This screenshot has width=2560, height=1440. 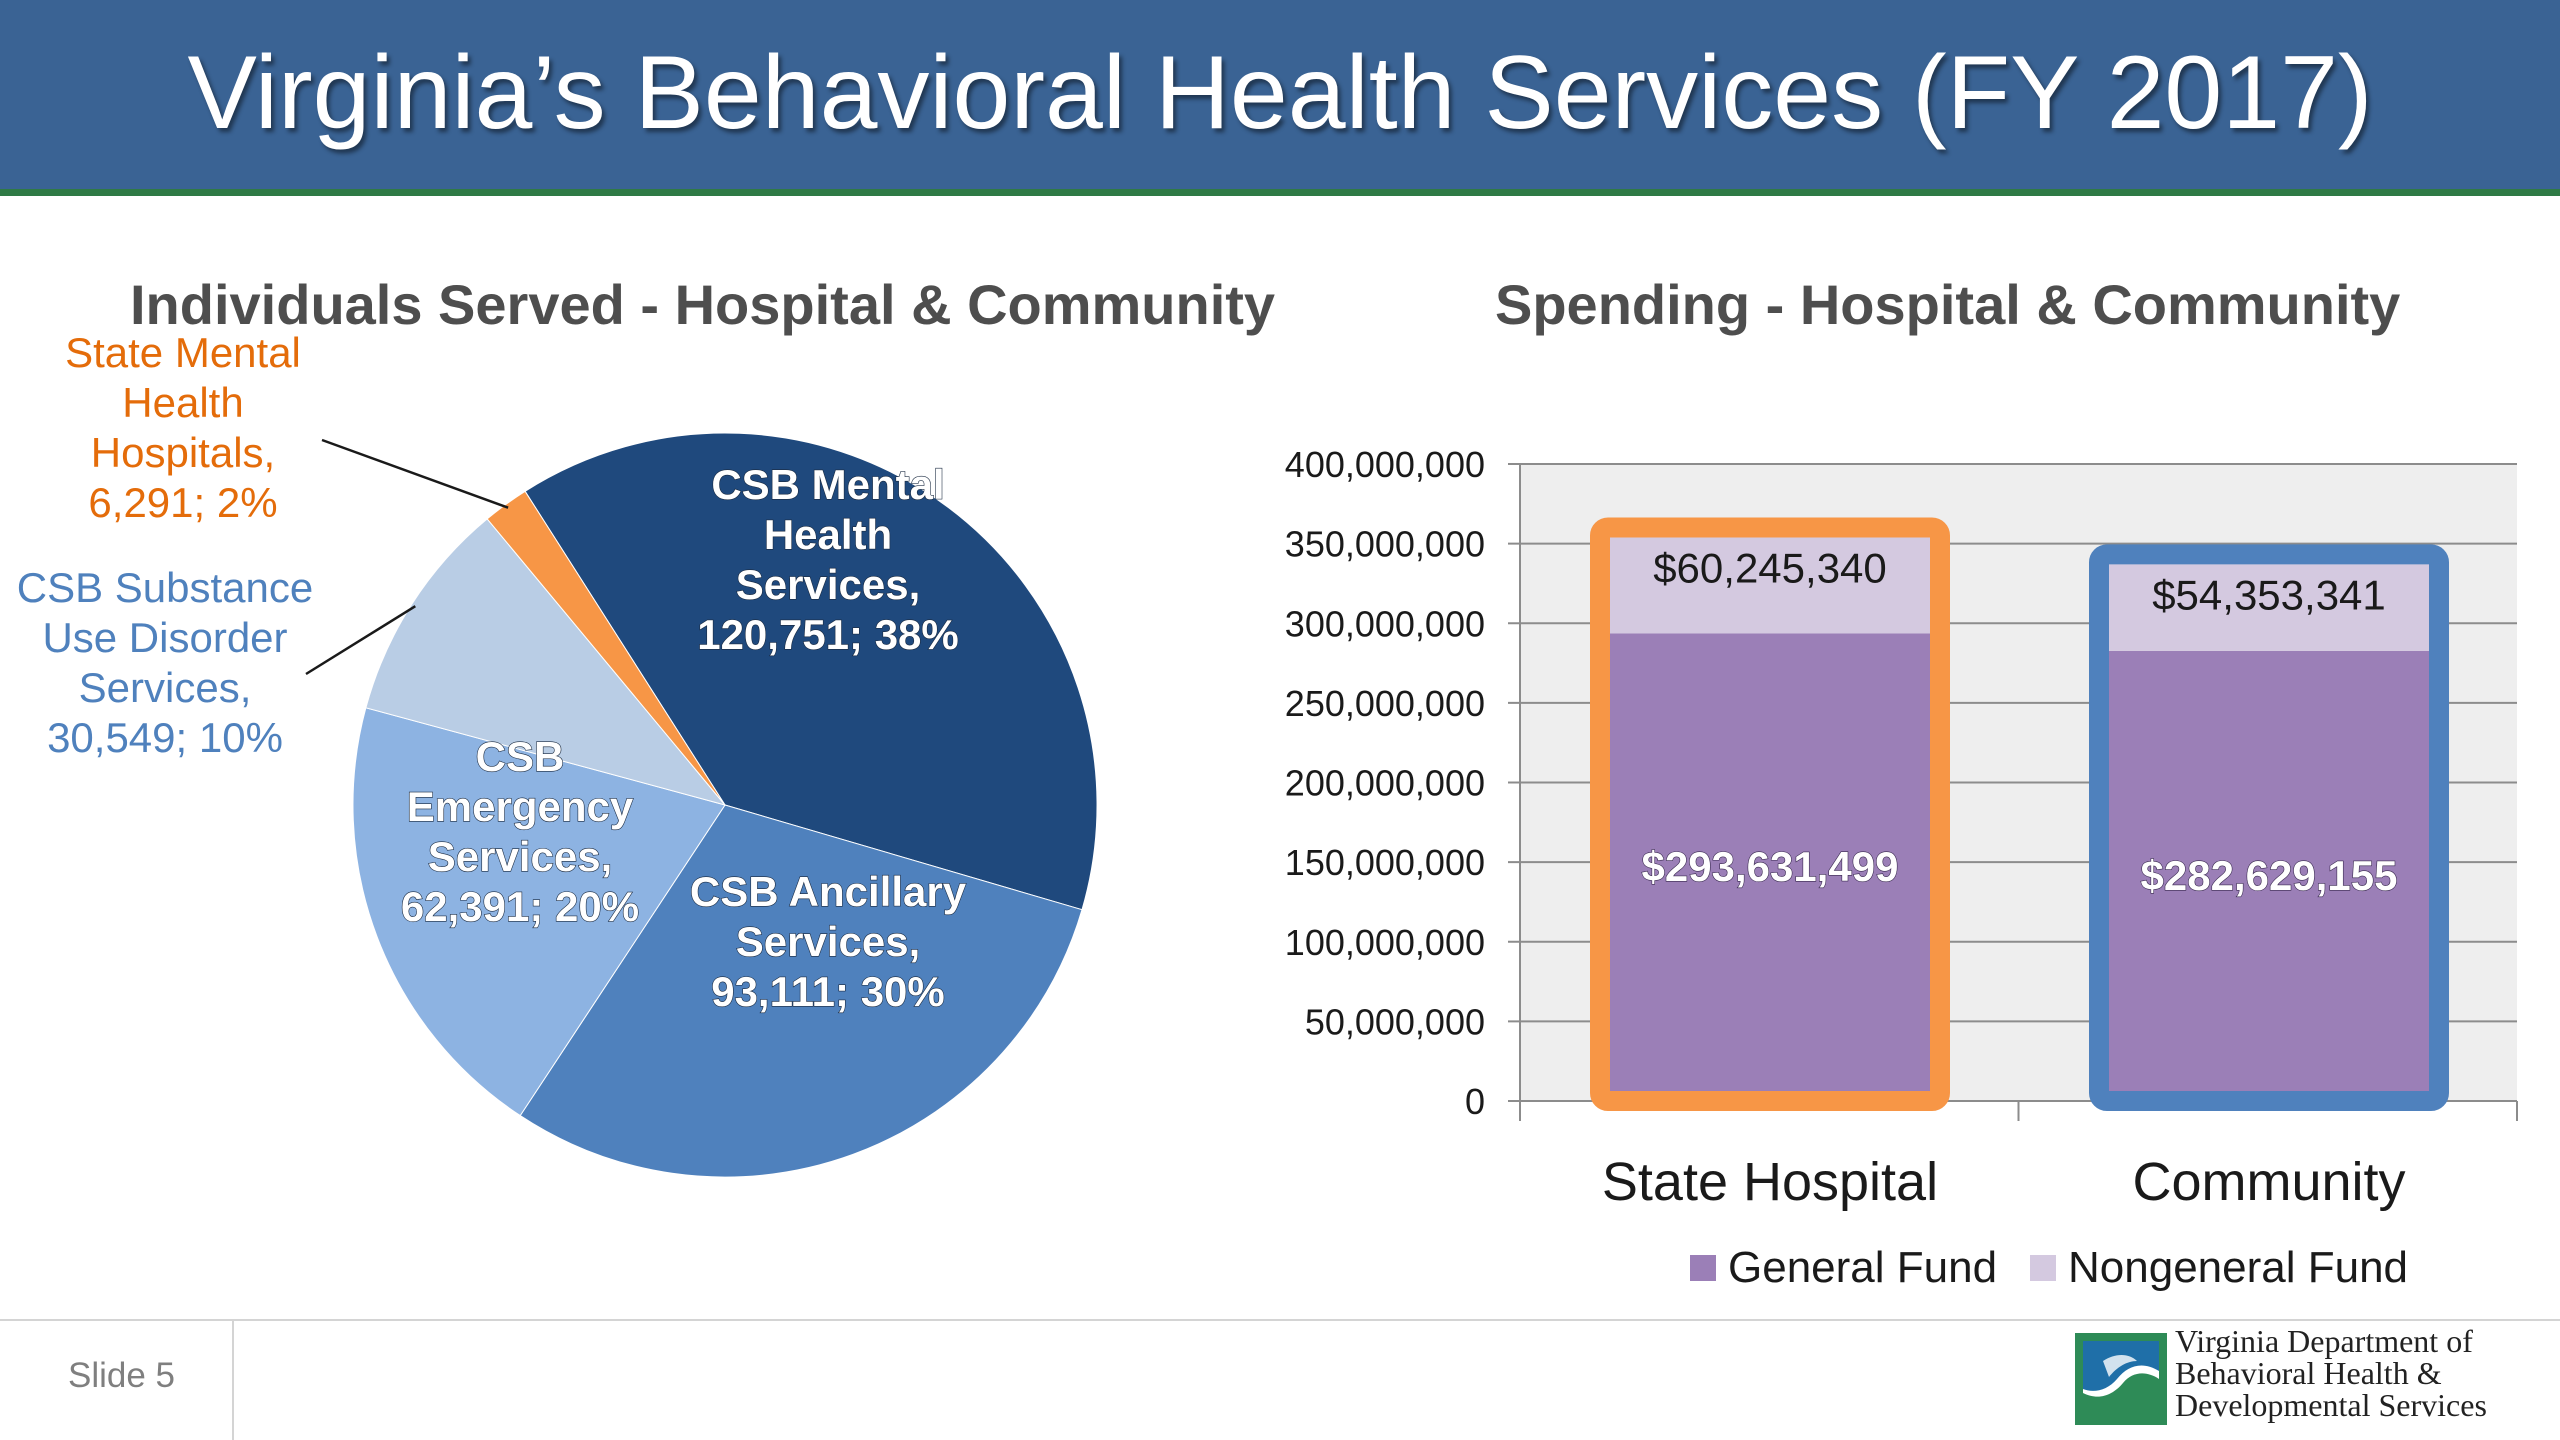 What do you see at coordinates (1385, 783) in the screenshot?
I see `y-tick-label: 200,000,000` at bounding box center [1385, 783].